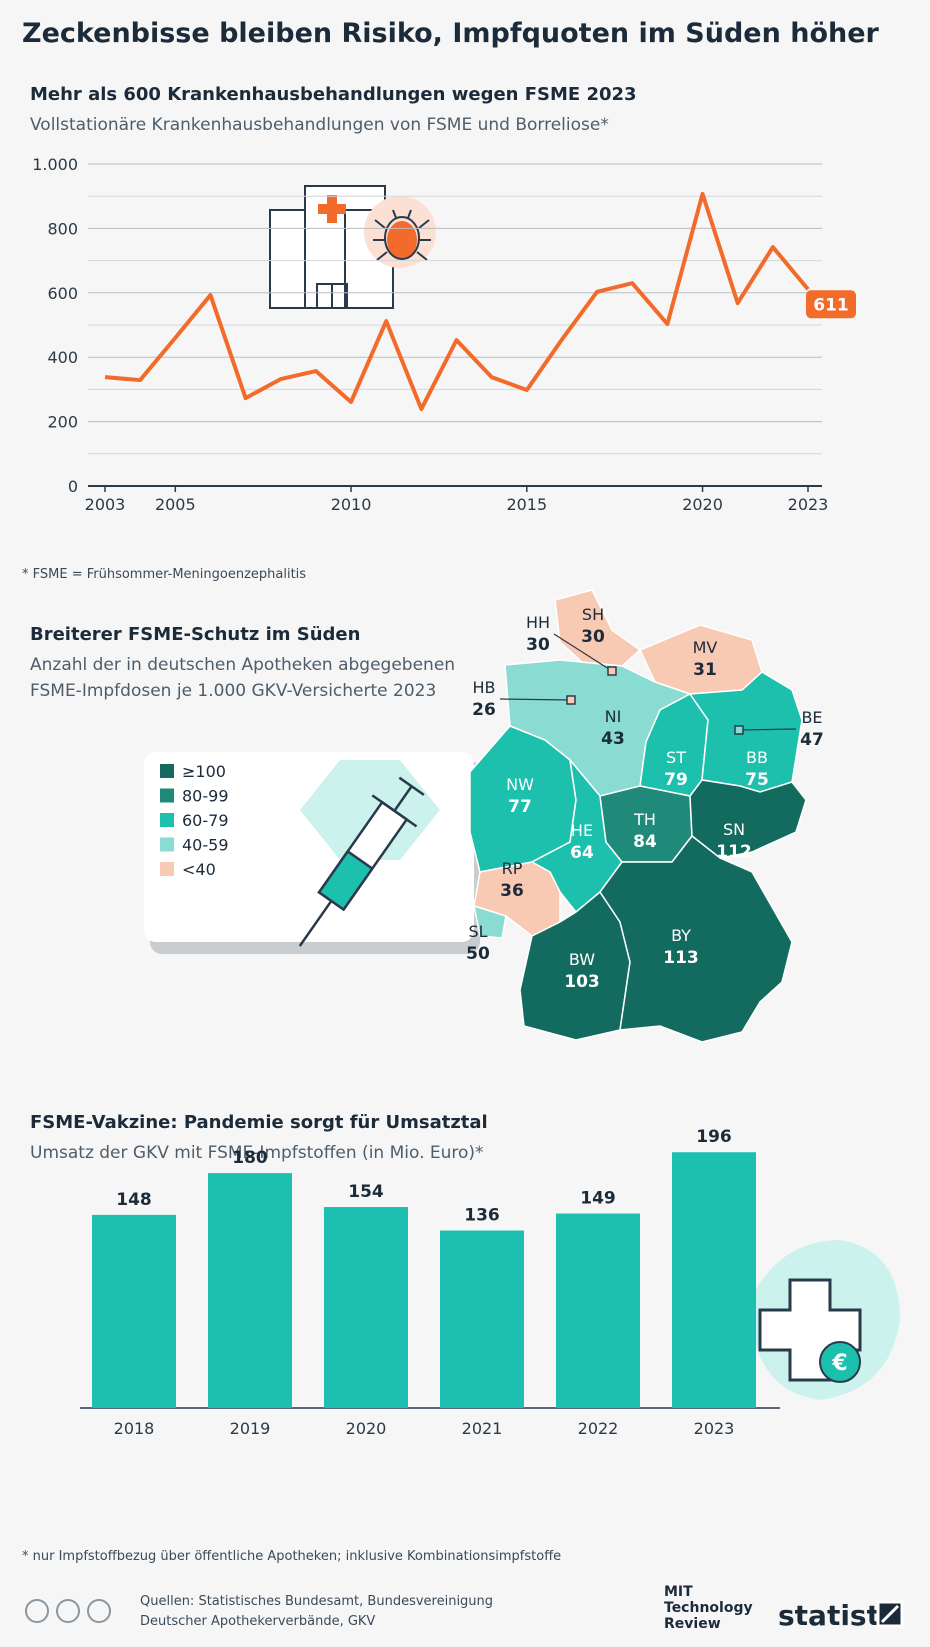 The image size is (930, 1647). What do you see at coordinates (526, 504) in the screenshot?
I see `x-tick-label: 2015` at bounding box center [526, 504].